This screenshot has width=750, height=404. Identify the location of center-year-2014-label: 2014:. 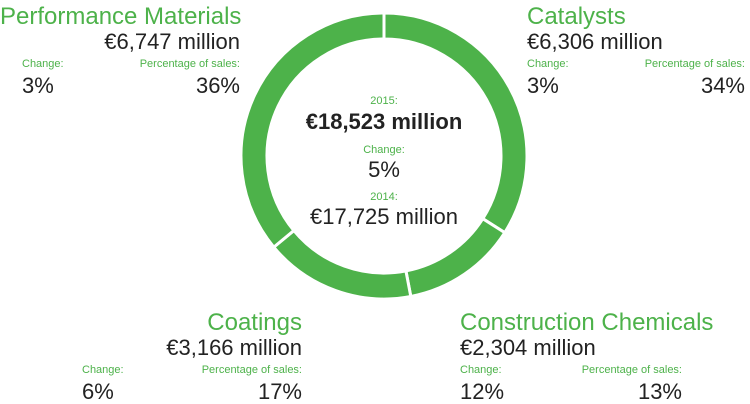
(384, 197).